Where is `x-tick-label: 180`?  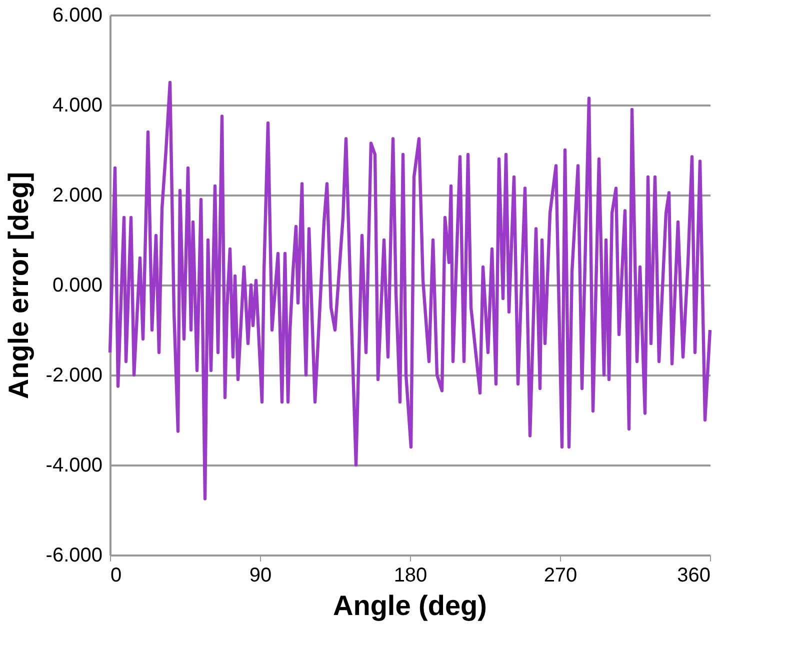 x-tick-label: 180 is located at coordinates (411, 575).